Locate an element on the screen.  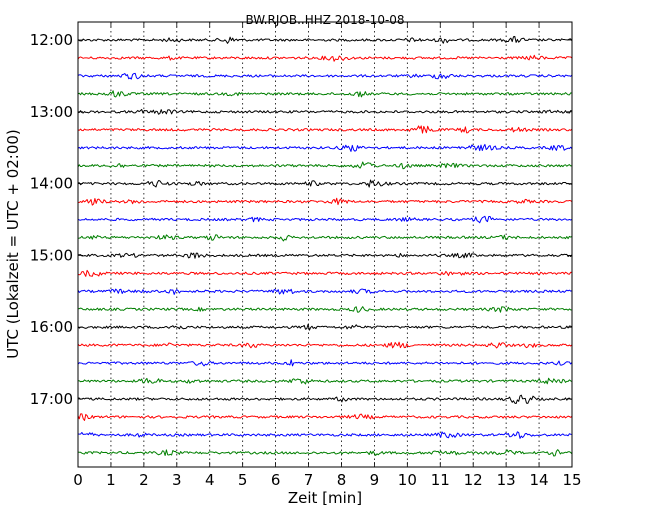
x-tick-label: 6 is located at coordinates (276, 480).